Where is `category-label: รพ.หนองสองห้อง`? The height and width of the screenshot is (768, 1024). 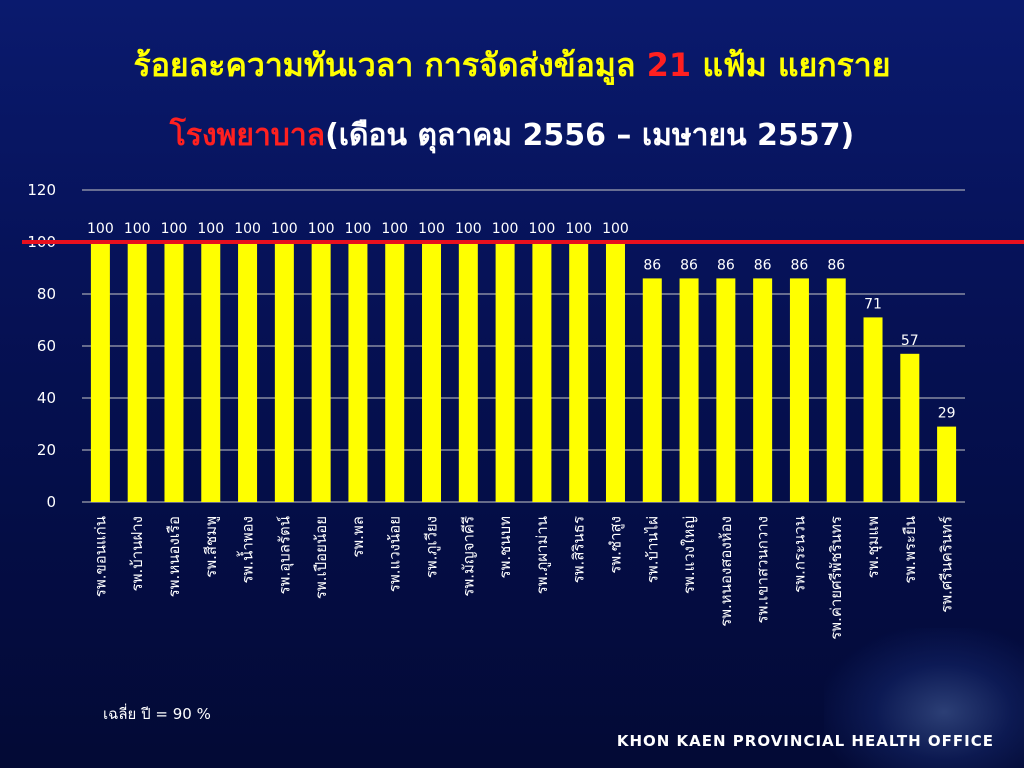 category-label: รพ.หนองสองห้อง is located at coordinates (726, 571).